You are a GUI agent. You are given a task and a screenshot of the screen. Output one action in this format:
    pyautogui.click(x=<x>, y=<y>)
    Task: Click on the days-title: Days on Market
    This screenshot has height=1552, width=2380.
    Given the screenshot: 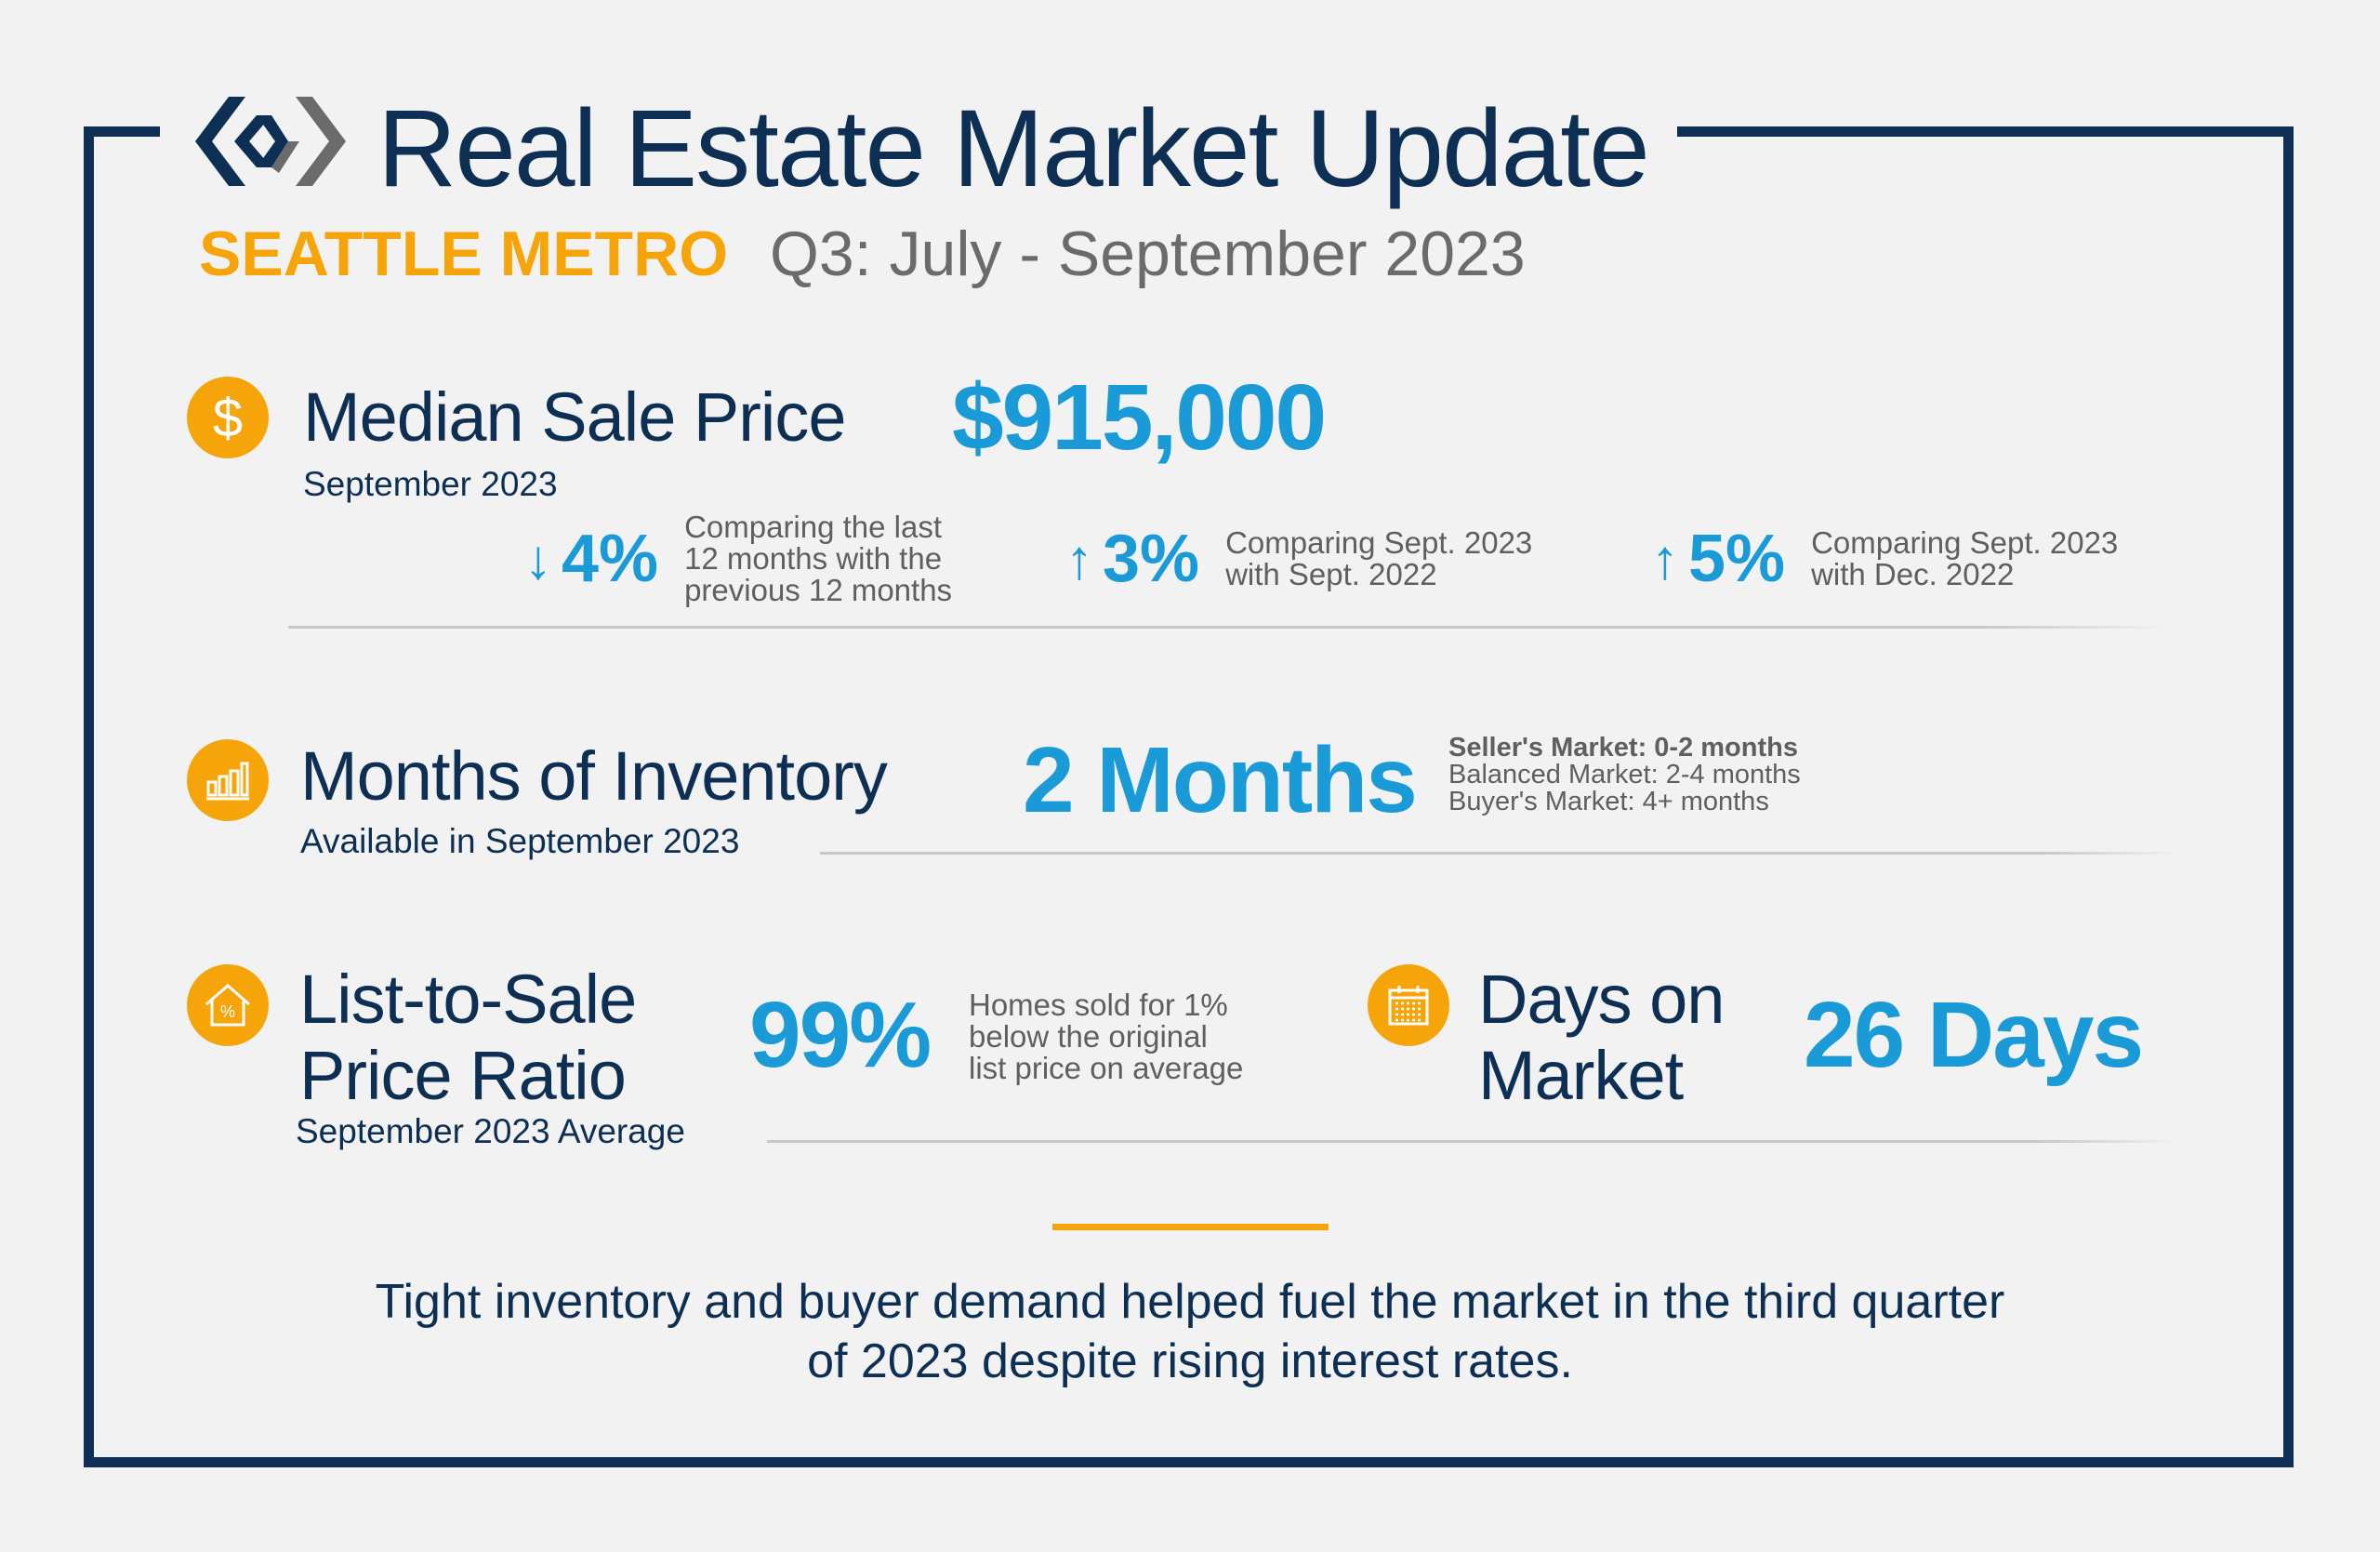 What is the action you would take?
    pyautogui.click(x=1601, y=1037)
    